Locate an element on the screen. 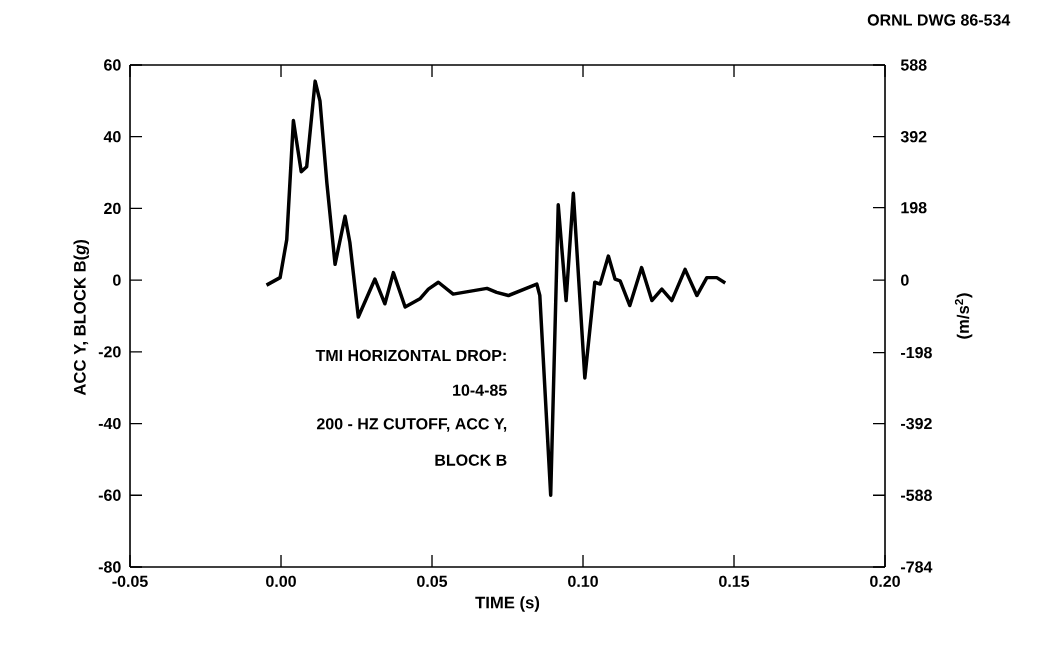  y2-tick-label: -392 is located at coordinates (916, 423).